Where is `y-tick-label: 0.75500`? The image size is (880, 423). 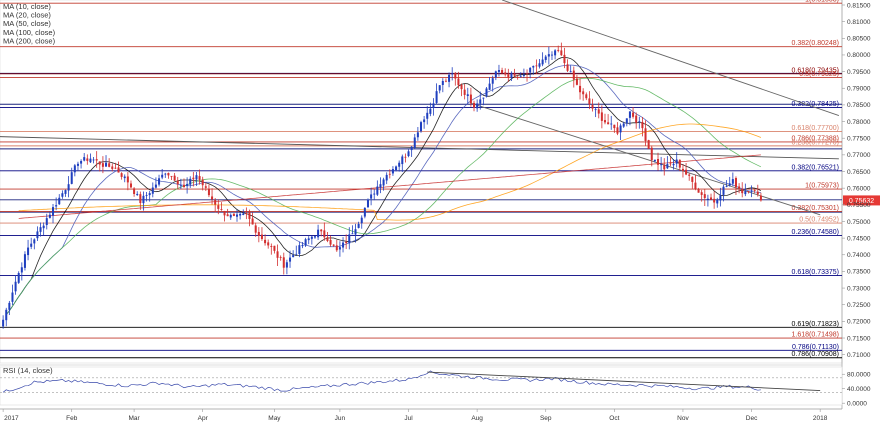 y-tick-label: 0.75500 is located at coordinates (859, 205).